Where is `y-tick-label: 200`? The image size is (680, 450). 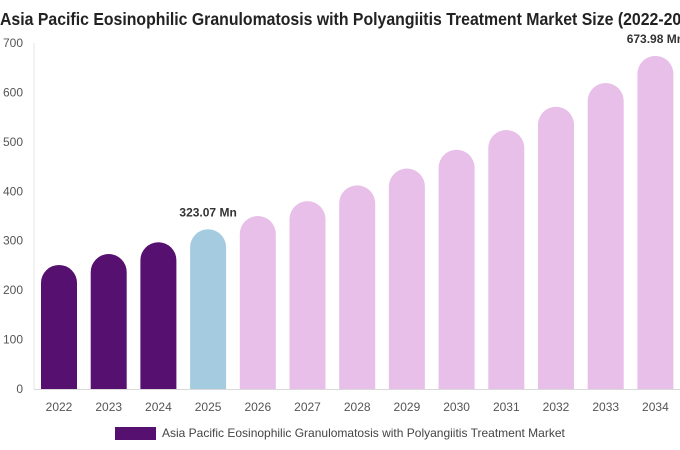
y-tick-label: 200 is located at coordinates (13, 290).